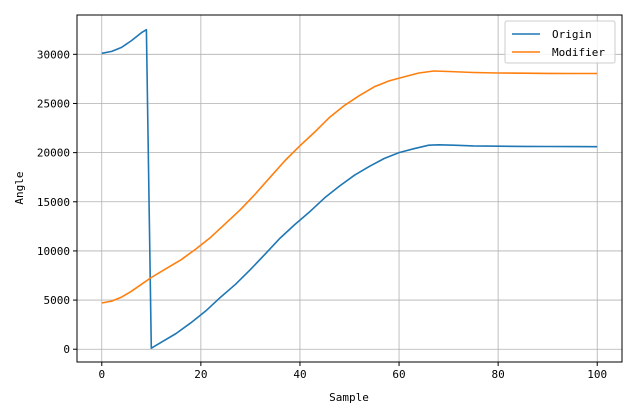 The image size is (640, 409). Describe the element at coordinates (572, 34) in the screenshot. I see `legend-label-origin: Origin` at that location.